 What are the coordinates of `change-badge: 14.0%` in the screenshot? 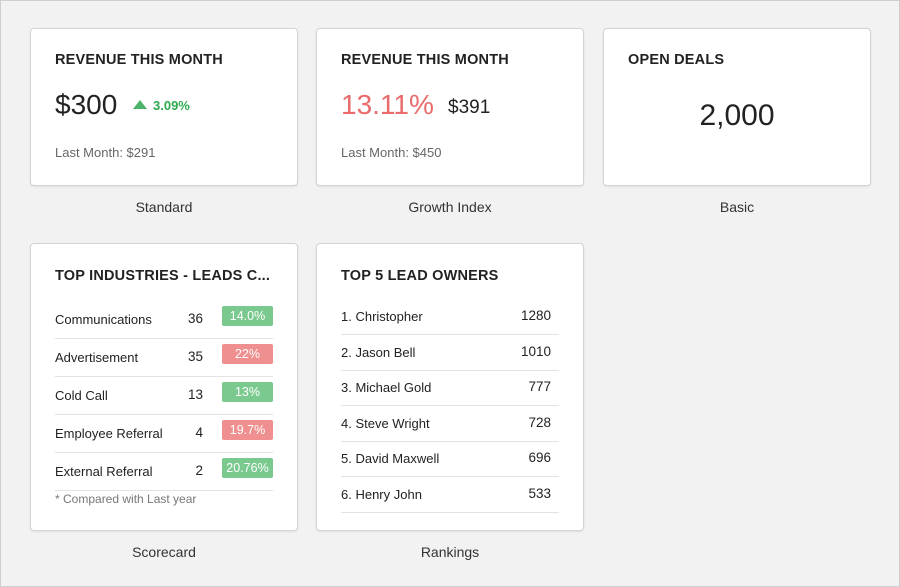 It's located at (247, 316).